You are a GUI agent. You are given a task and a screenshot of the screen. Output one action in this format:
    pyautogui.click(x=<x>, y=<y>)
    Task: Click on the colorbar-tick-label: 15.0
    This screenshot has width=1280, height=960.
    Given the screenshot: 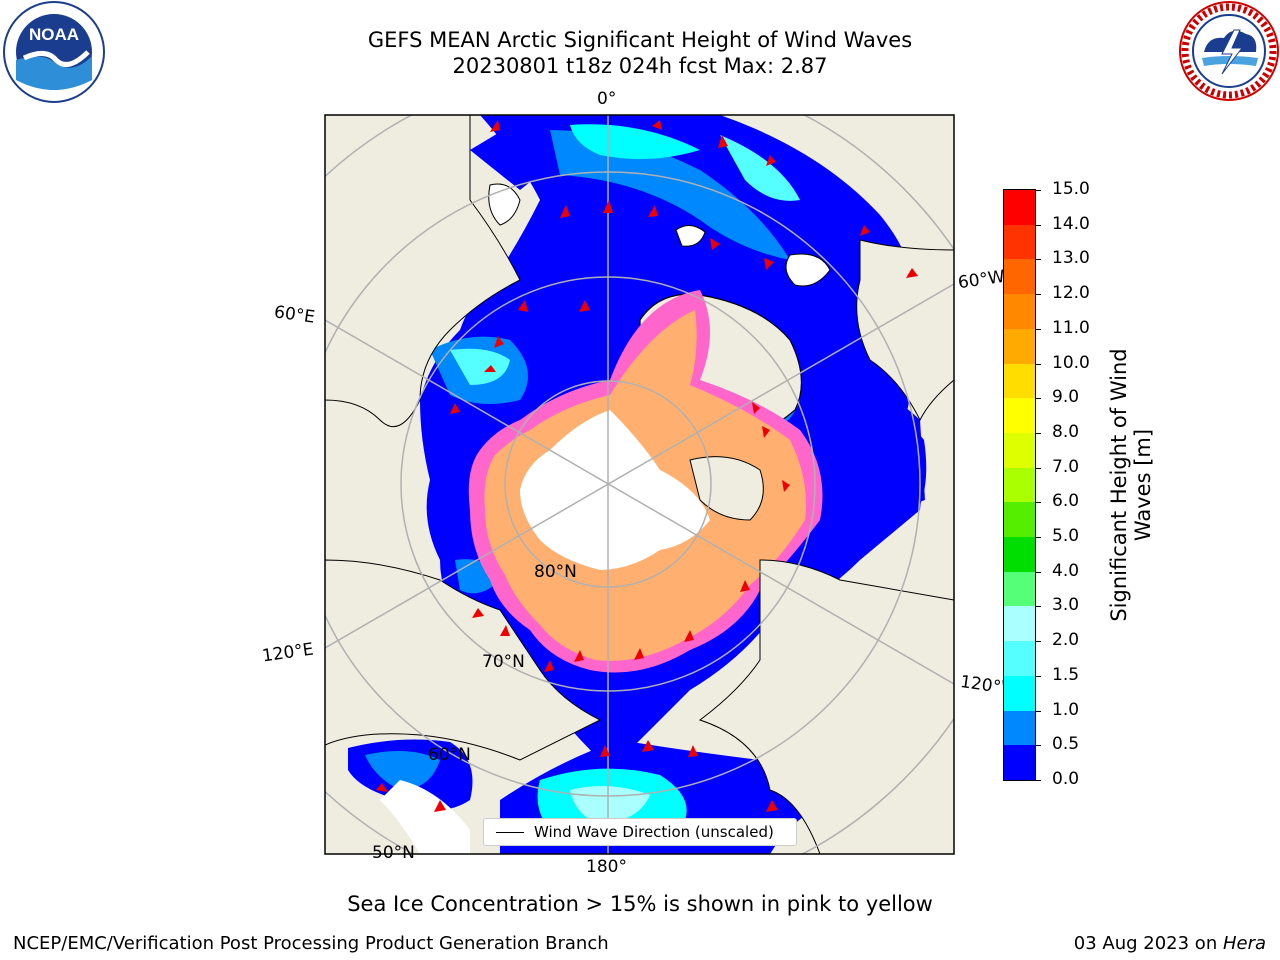 What is the action you would take?
    pyautogui.click(x=1071, y=189)
    